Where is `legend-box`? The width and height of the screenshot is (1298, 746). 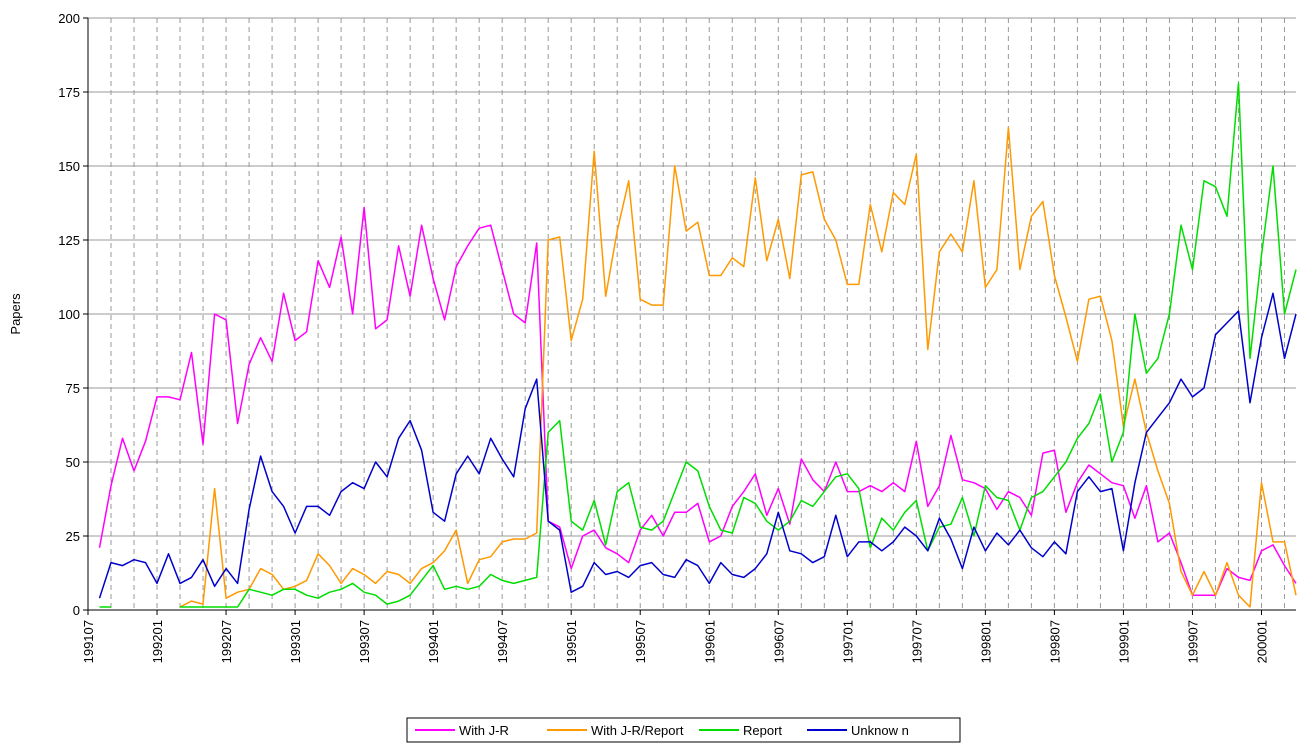 legend-box is located at coordinates (683, 730).